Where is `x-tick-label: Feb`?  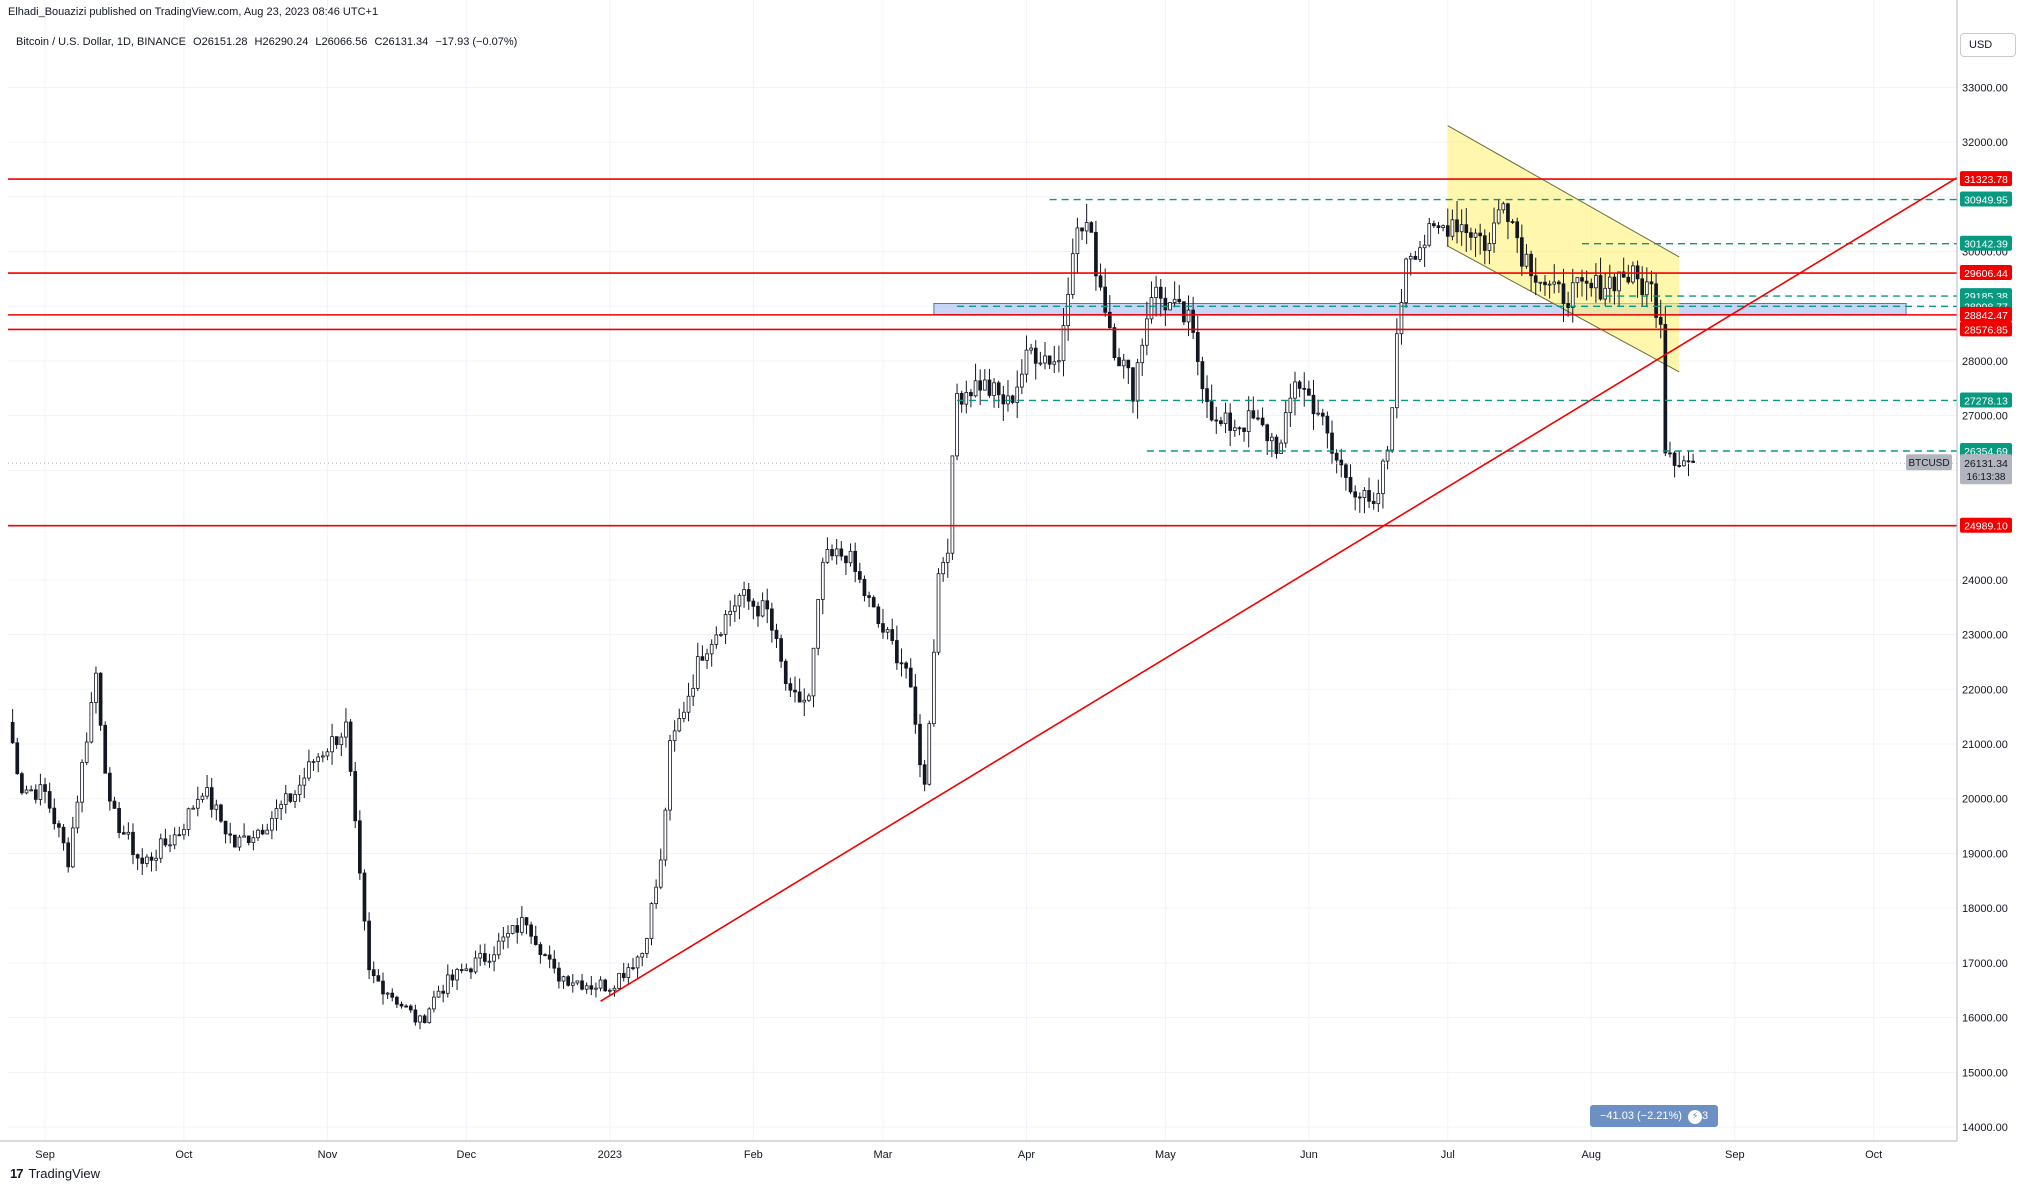
x-tick-label: Feb is located at coordinates (753, 1155).